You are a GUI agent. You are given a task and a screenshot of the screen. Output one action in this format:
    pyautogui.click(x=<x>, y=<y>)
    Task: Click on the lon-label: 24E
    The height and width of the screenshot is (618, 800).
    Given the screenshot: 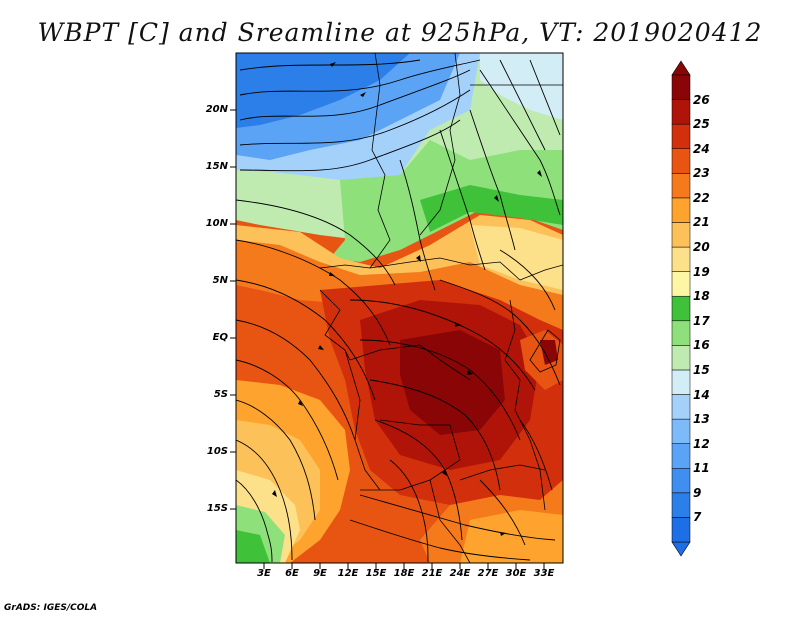 What is the action you would take?
    pyautogui.click(x=460, y=573)
    